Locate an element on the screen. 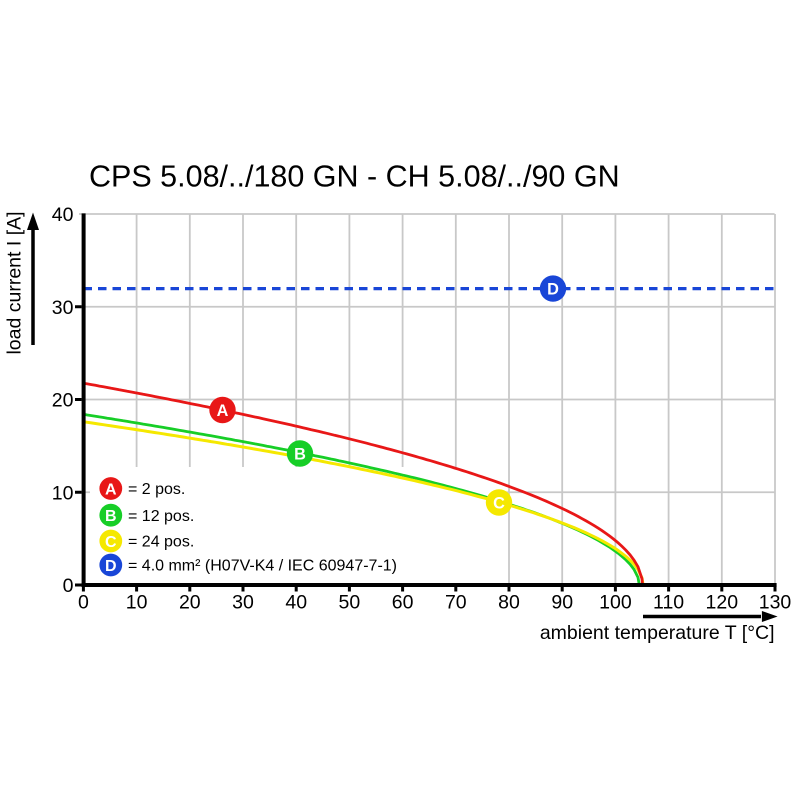 The image size is (800, 800). svg-text: 100 is located at coordinates (615, 603).